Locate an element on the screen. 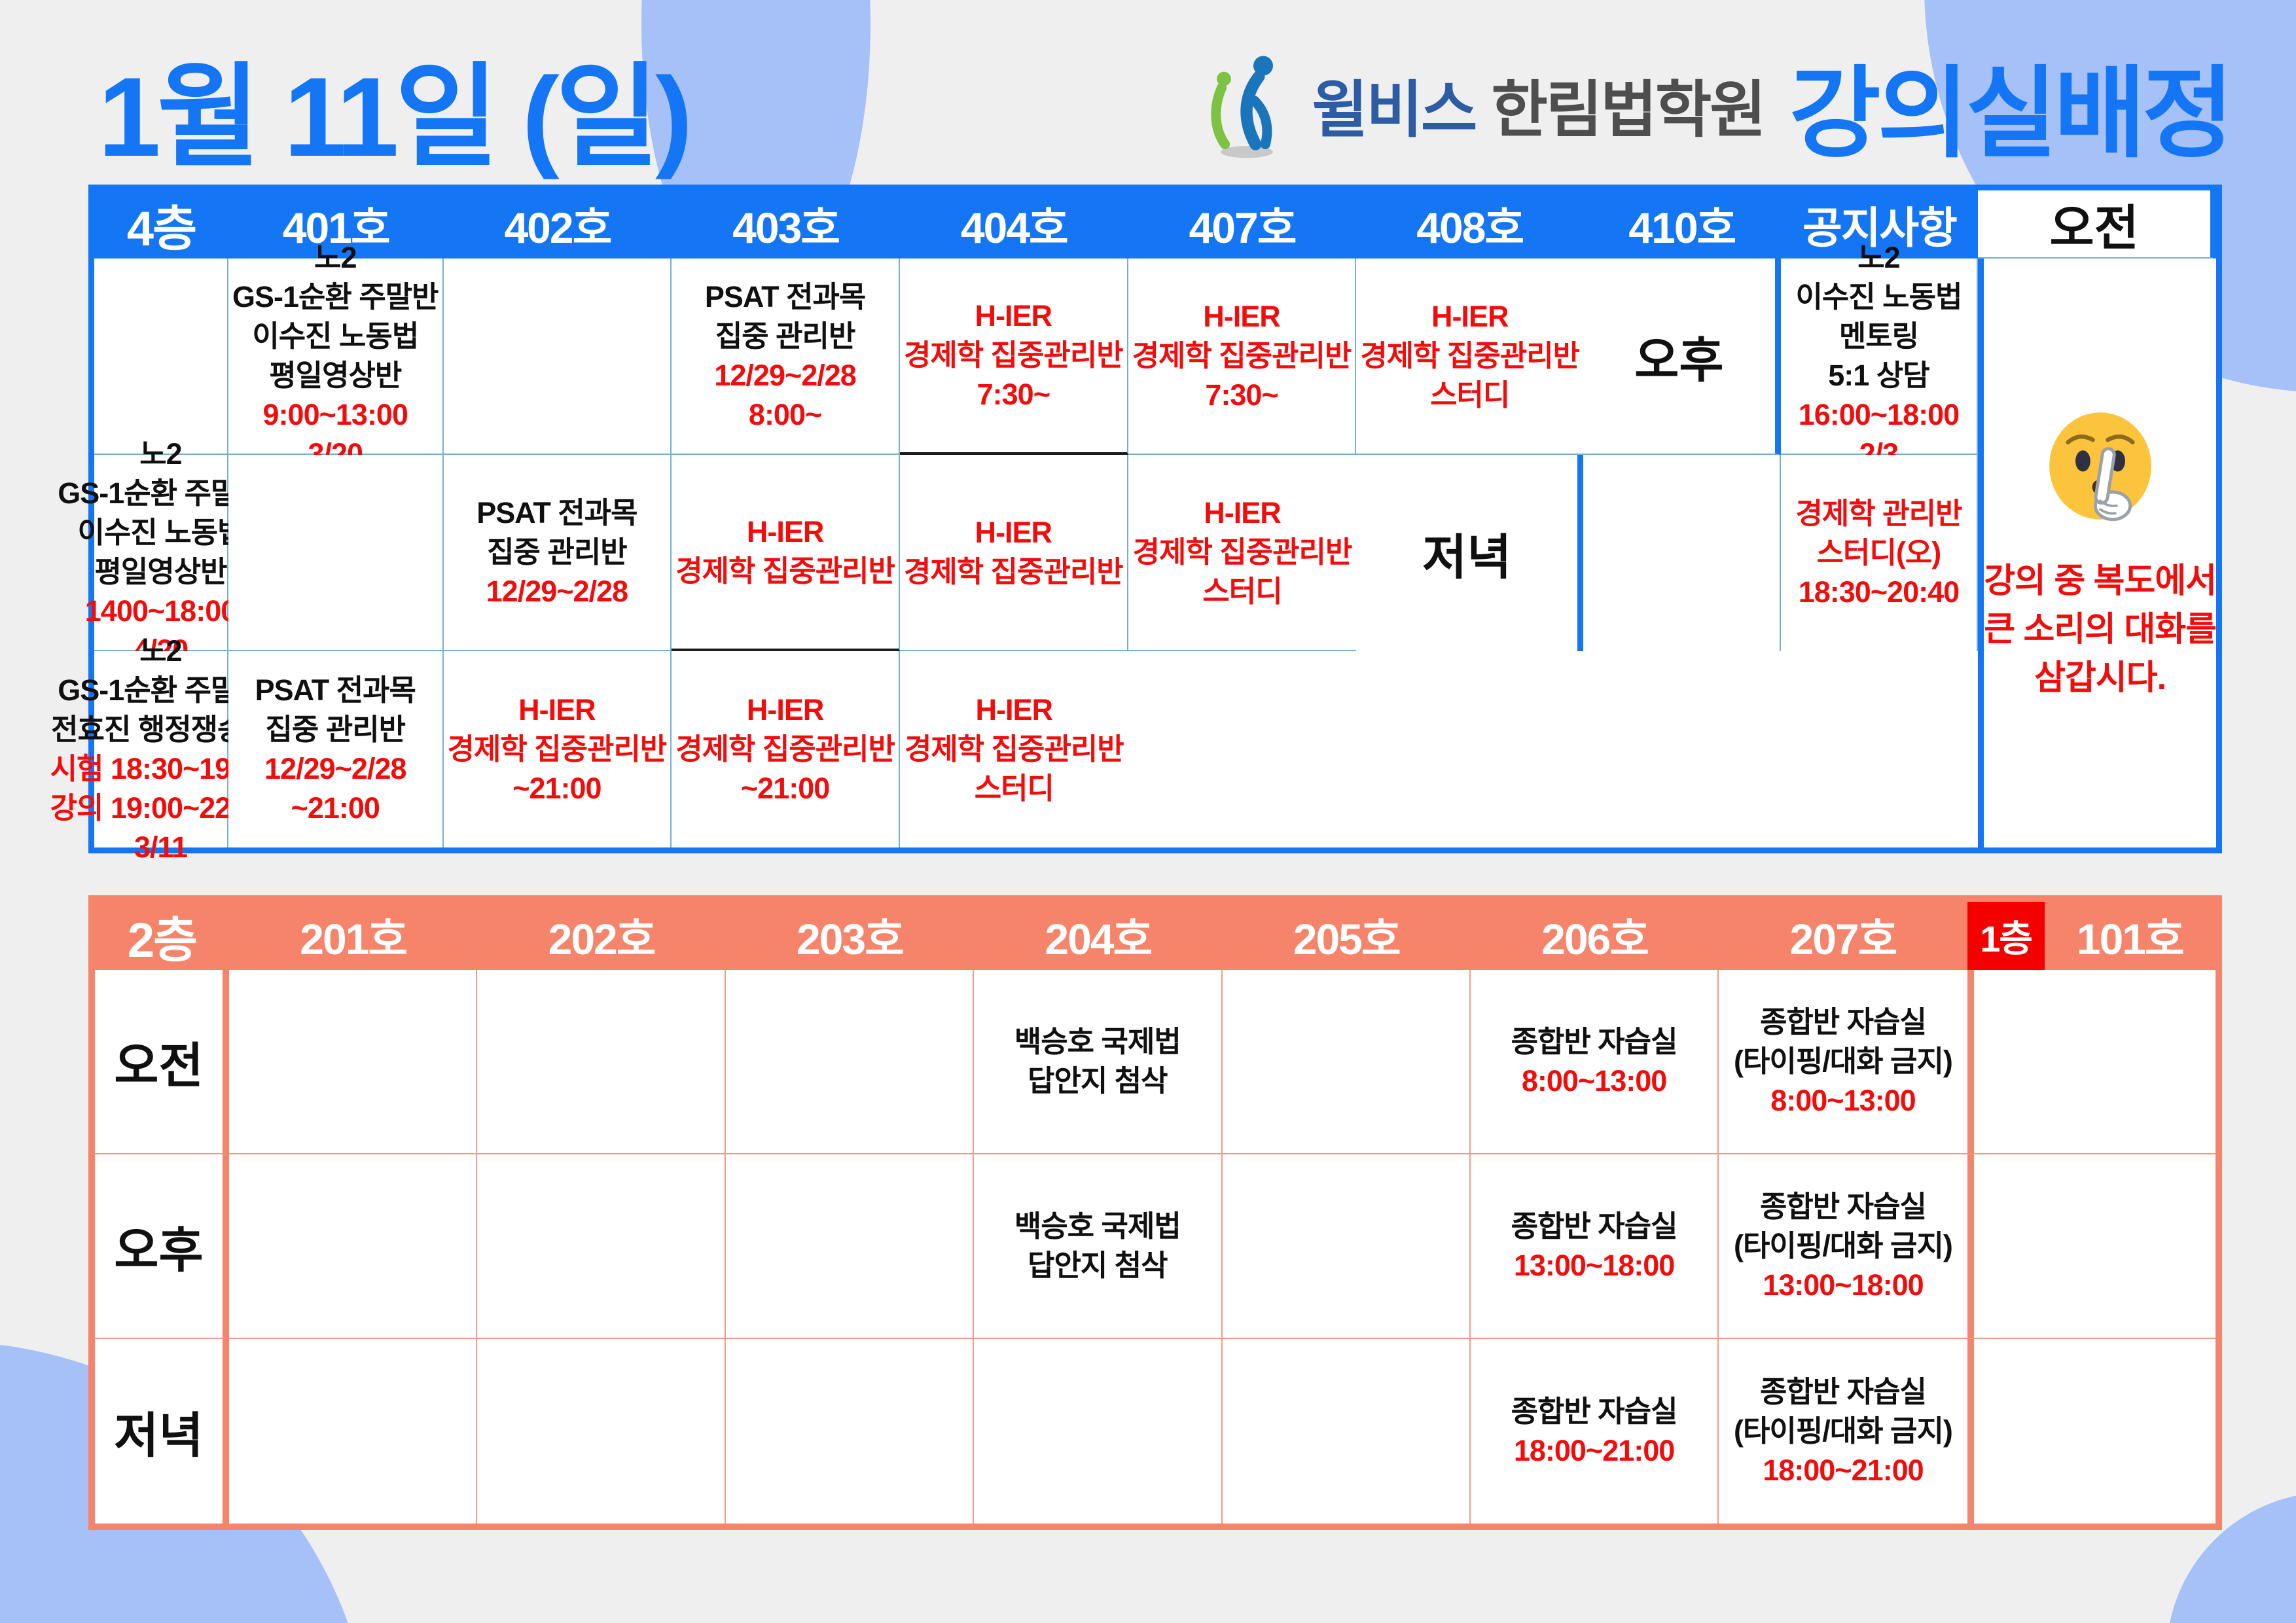 This screenshot has height=1623, width=2296. schedule-cell: 종합반 자습실 (타이핑/대화 금지) 18:00~21:00 is located at coordinates (1843, 1431).